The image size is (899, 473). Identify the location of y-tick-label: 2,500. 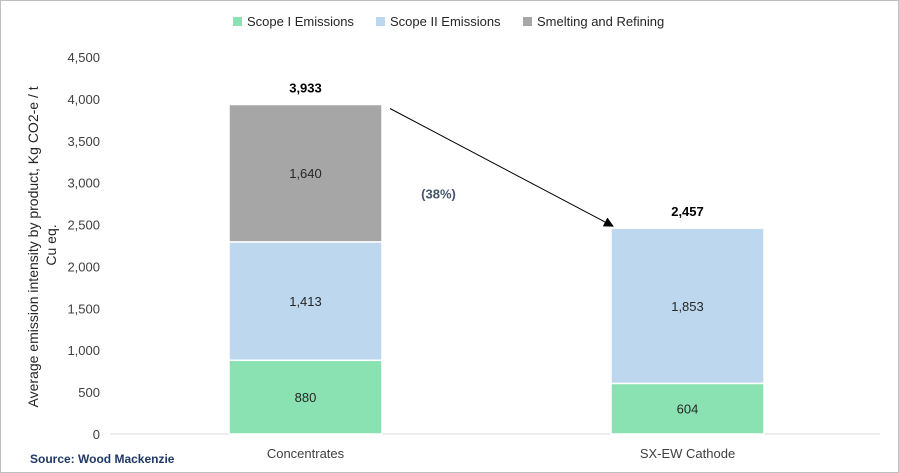
(83, 225).